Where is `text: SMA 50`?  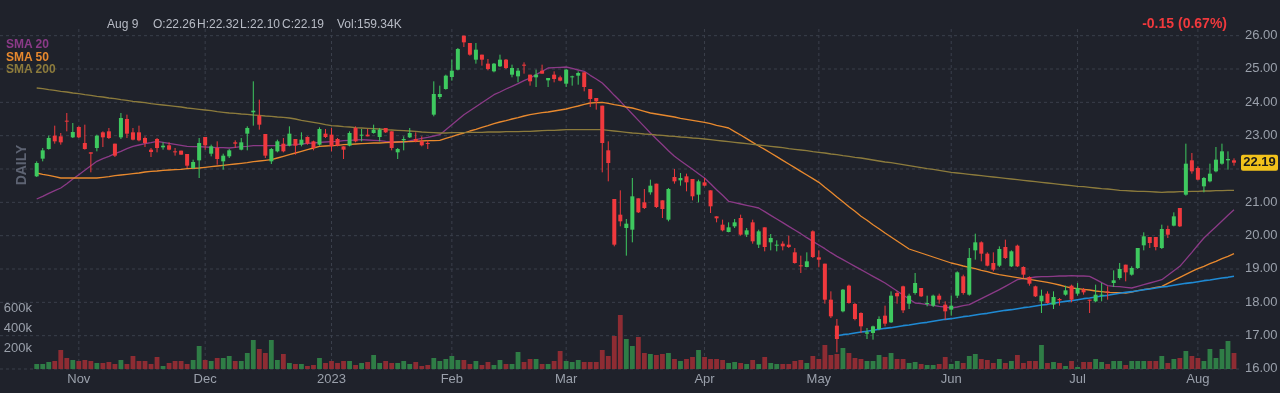 text: SMA 50 is located at coordinates (28, 56).